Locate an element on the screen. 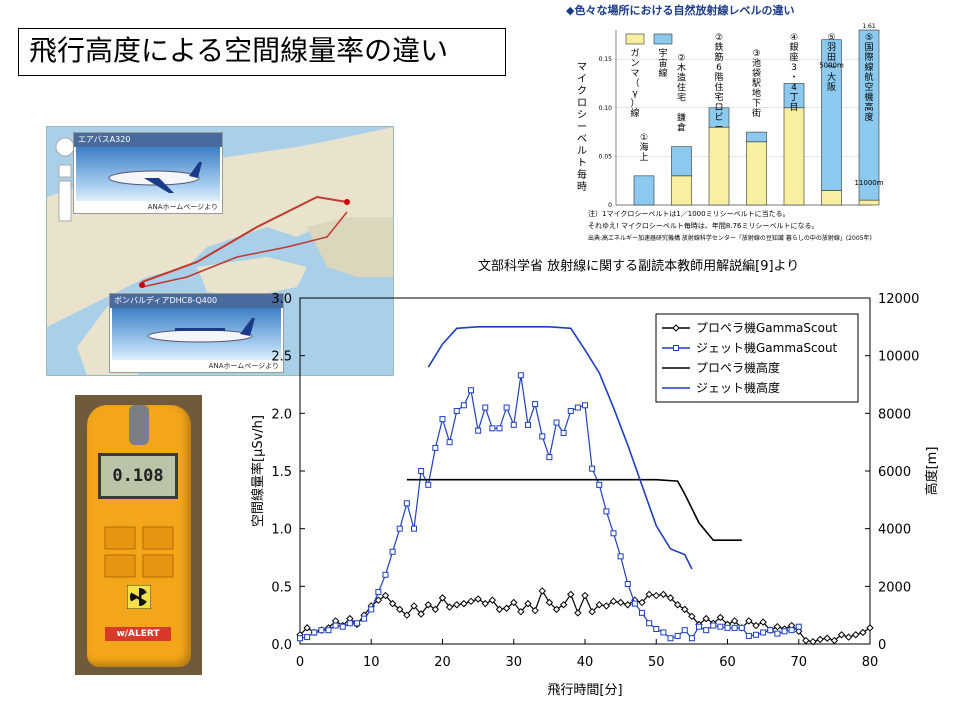 This screenshot has height=720, width=960. bar-category-label-char: 階 is located at coordinates (718, 77).